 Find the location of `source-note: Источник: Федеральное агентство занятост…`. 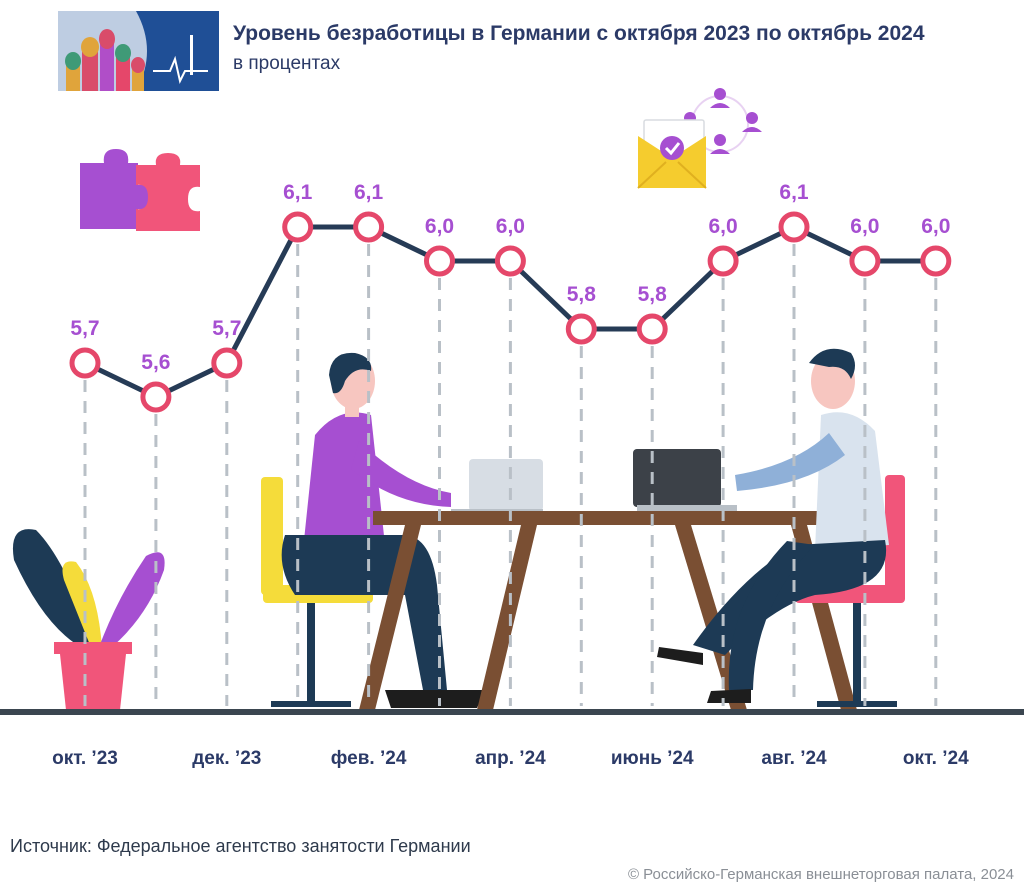

source-note: Источник: Федеральное агентство занятост… is located at coordinates (240, 846).